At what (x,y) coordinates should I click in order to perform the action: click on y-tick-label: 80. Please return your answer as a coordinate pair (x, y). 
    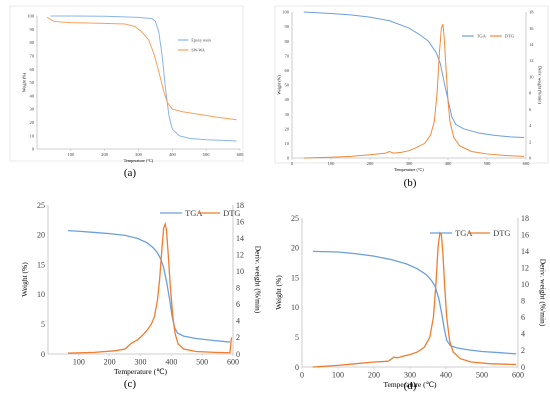
    Looking at the image, I should click on (287, 41).